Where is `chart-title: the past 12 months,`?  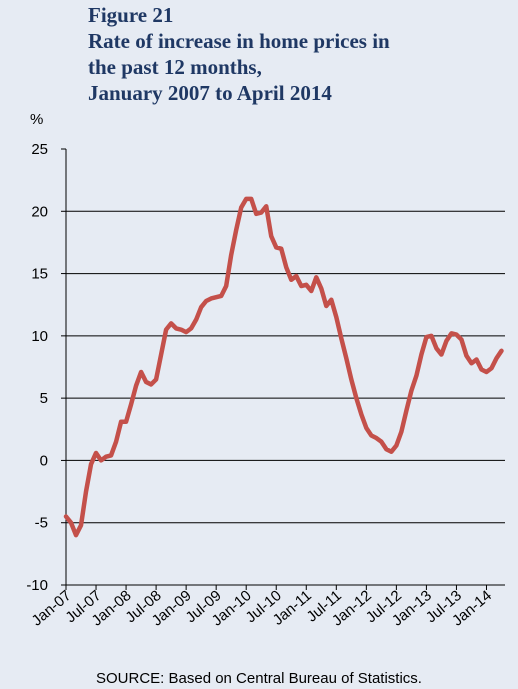 chart-title: the past 12 months, is located at coordinates (175, 67).